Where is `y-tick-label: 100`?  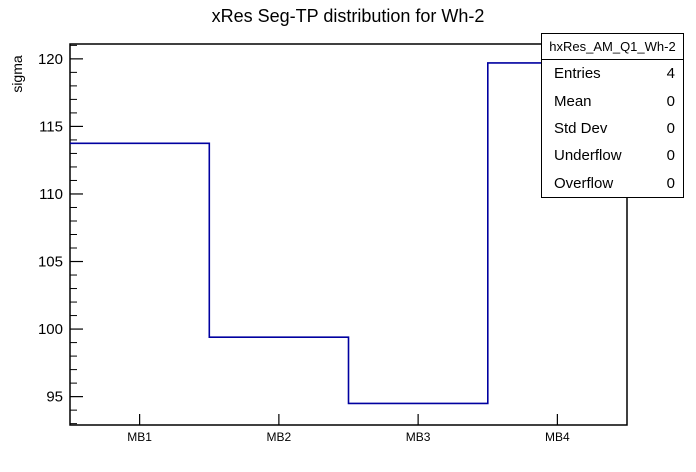 y-tick-label: 100 is located at coordinates (50, 329).